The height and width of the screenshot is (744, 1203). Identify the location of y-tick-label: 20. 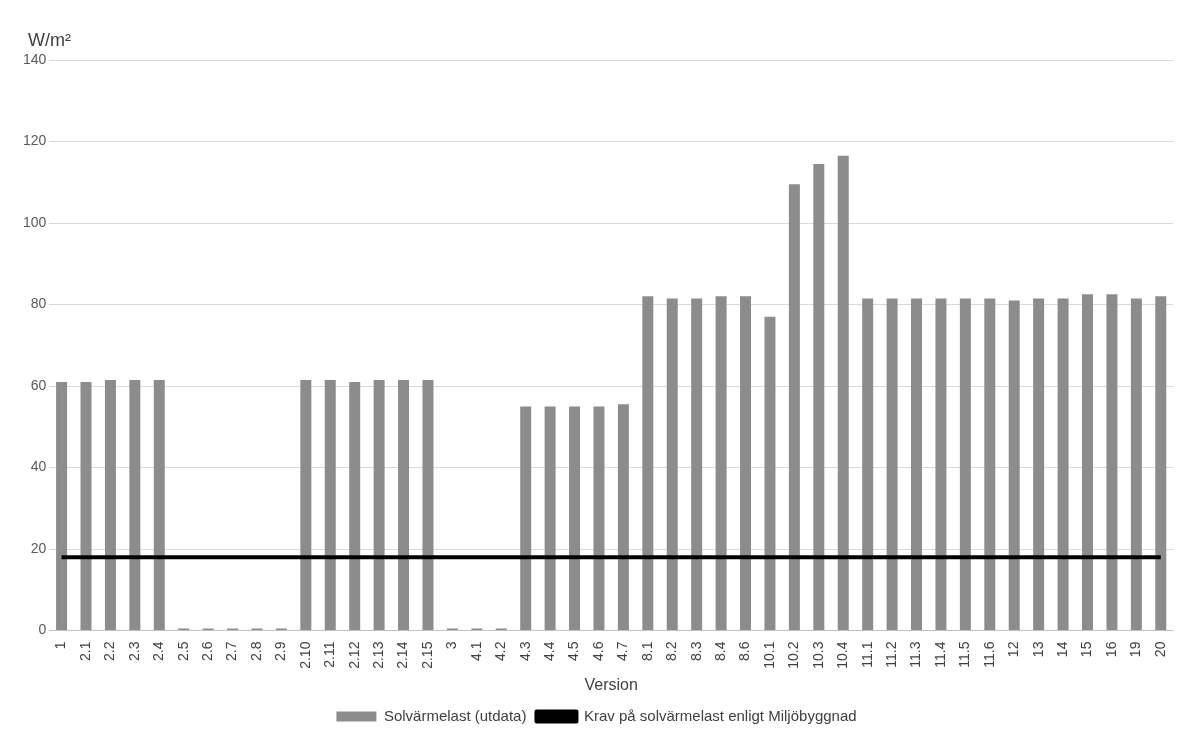
(38, 547).